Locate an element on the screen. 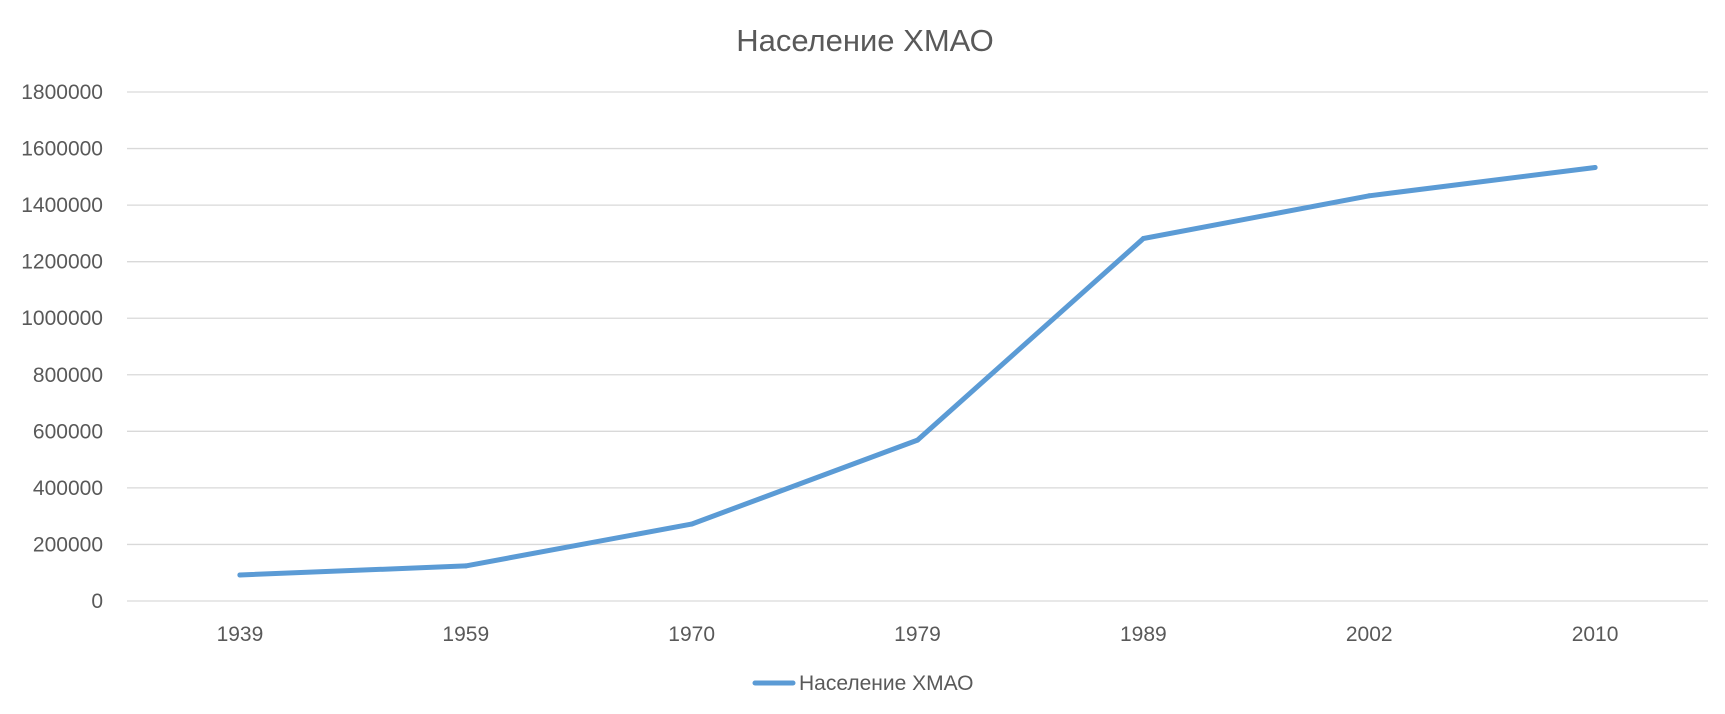 This screenshot has height=714, width=1725. y-tick-label: 800000 is located at coordinates (68, 375).